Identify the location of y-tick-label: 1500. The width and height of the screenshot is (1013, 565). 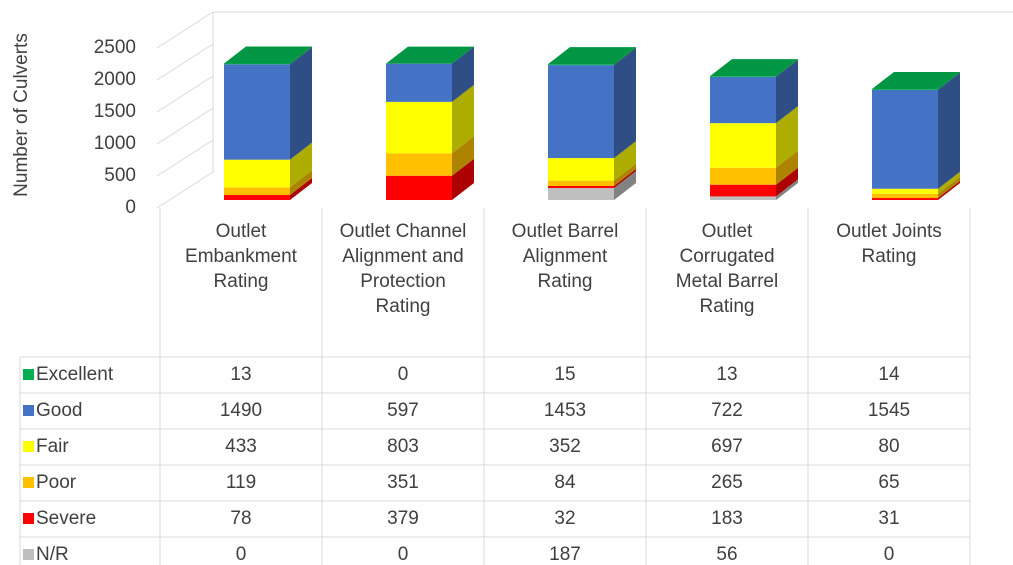
(115, 111).